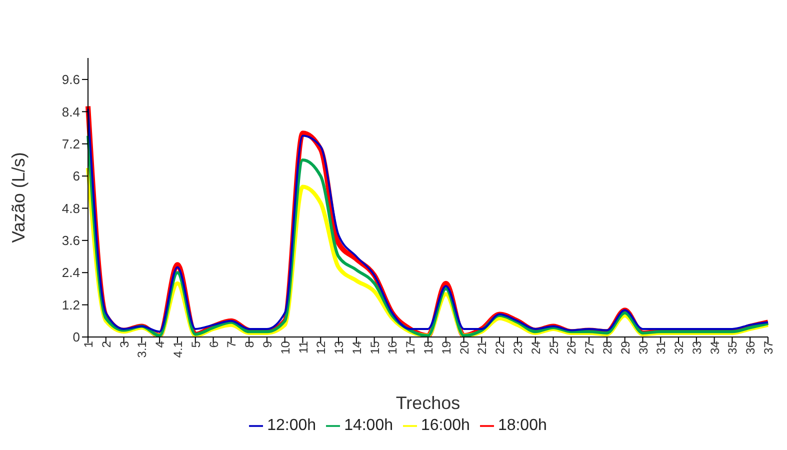 Image resolution: width=787 pixels, height=450 pixels. I want to click on y-tick-label: 7.2, so click(71, 144).